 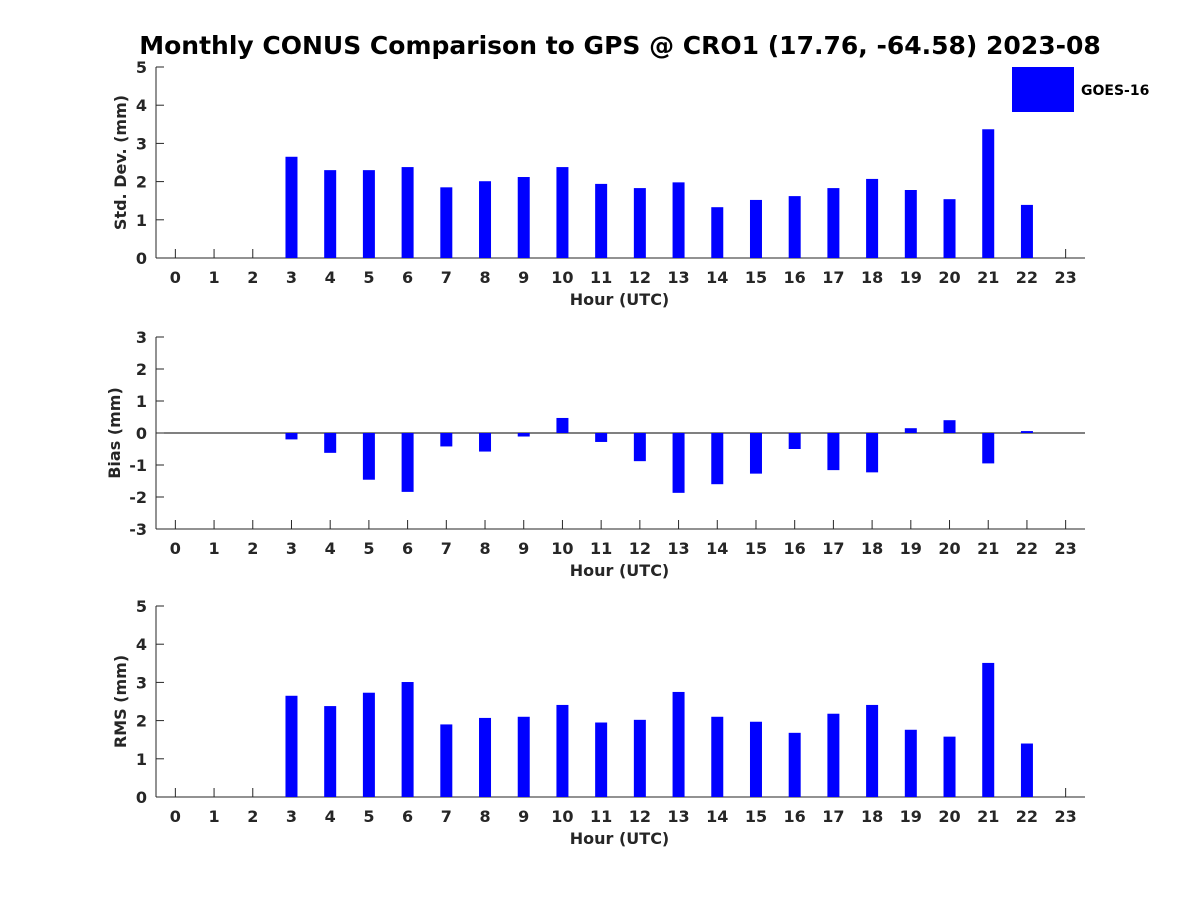 I want to click on y-axis-label: Bias (mm), so click(x=114, y=433).